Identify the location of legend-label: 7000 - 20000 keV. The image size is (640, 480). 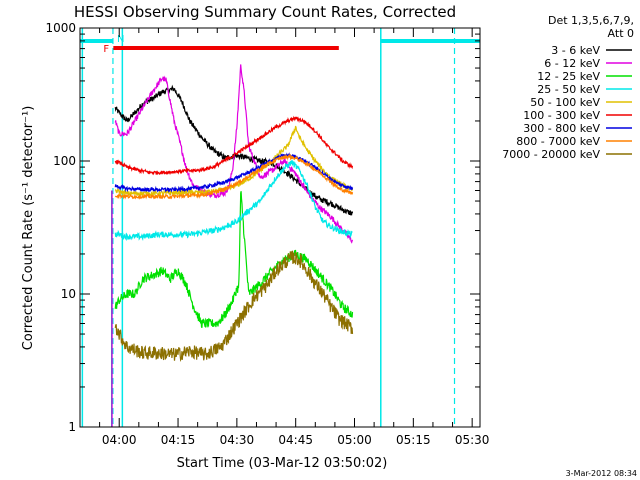
(551, 154).